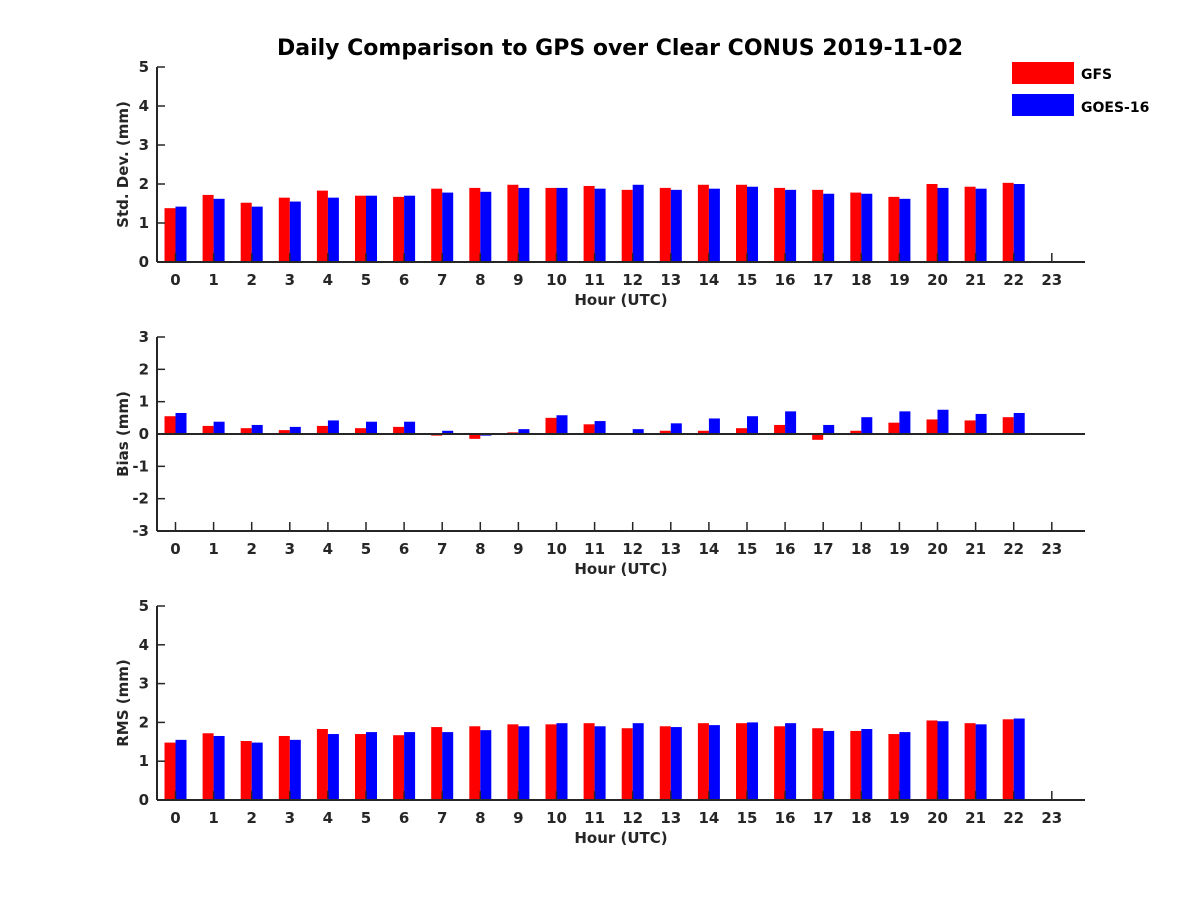  I want to click on y-tick-label: 5, so click(144, 67).